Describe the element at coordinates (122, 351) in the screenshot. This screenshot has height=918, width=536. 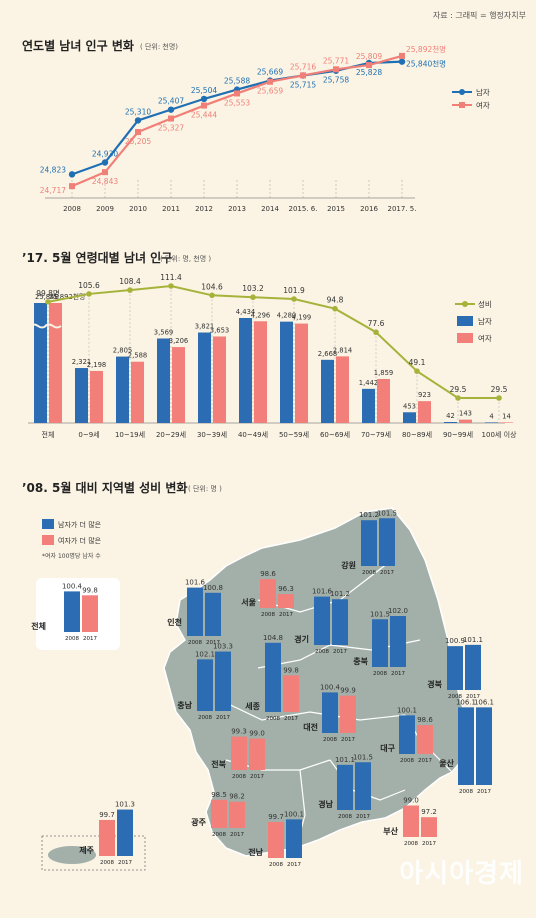
I see `chart2-bar-label: 2,805` at that location.